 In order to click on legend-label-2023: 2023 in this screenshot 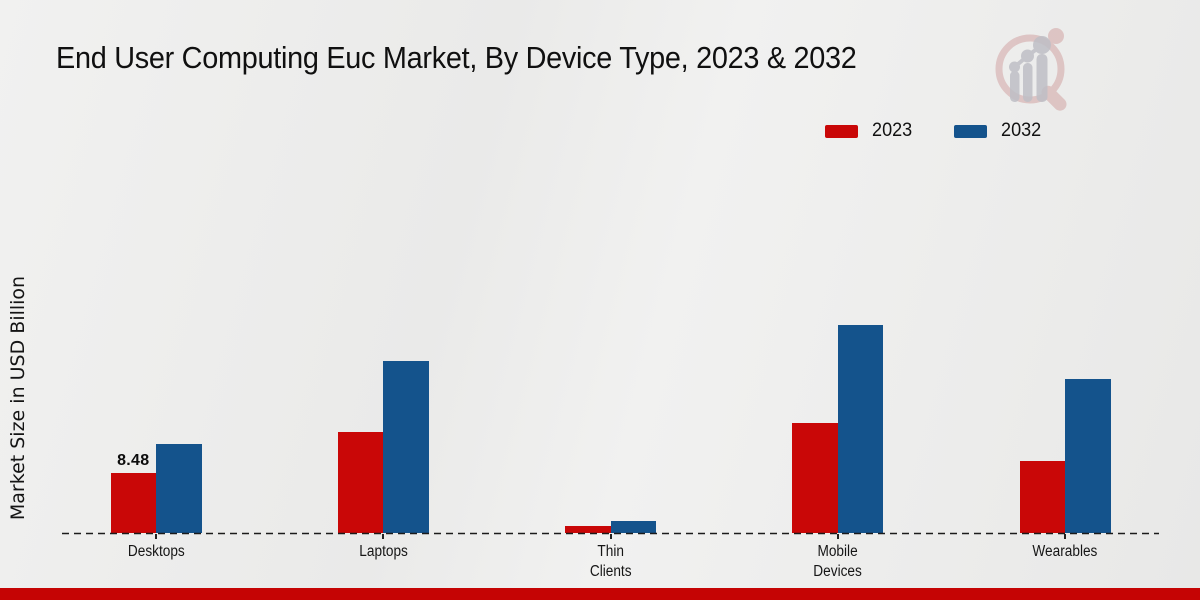, I will do `click(892, 130)`.